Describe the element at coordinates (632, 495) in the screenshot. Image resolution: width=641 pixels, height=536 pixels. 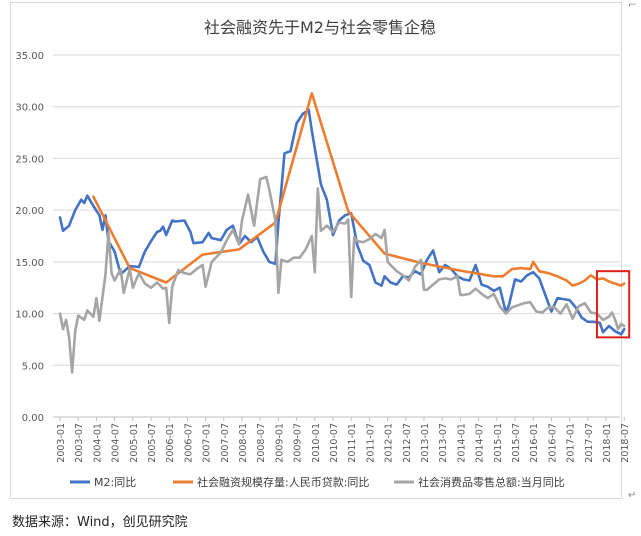
I see `paragraph-mark: ↵` at that location.